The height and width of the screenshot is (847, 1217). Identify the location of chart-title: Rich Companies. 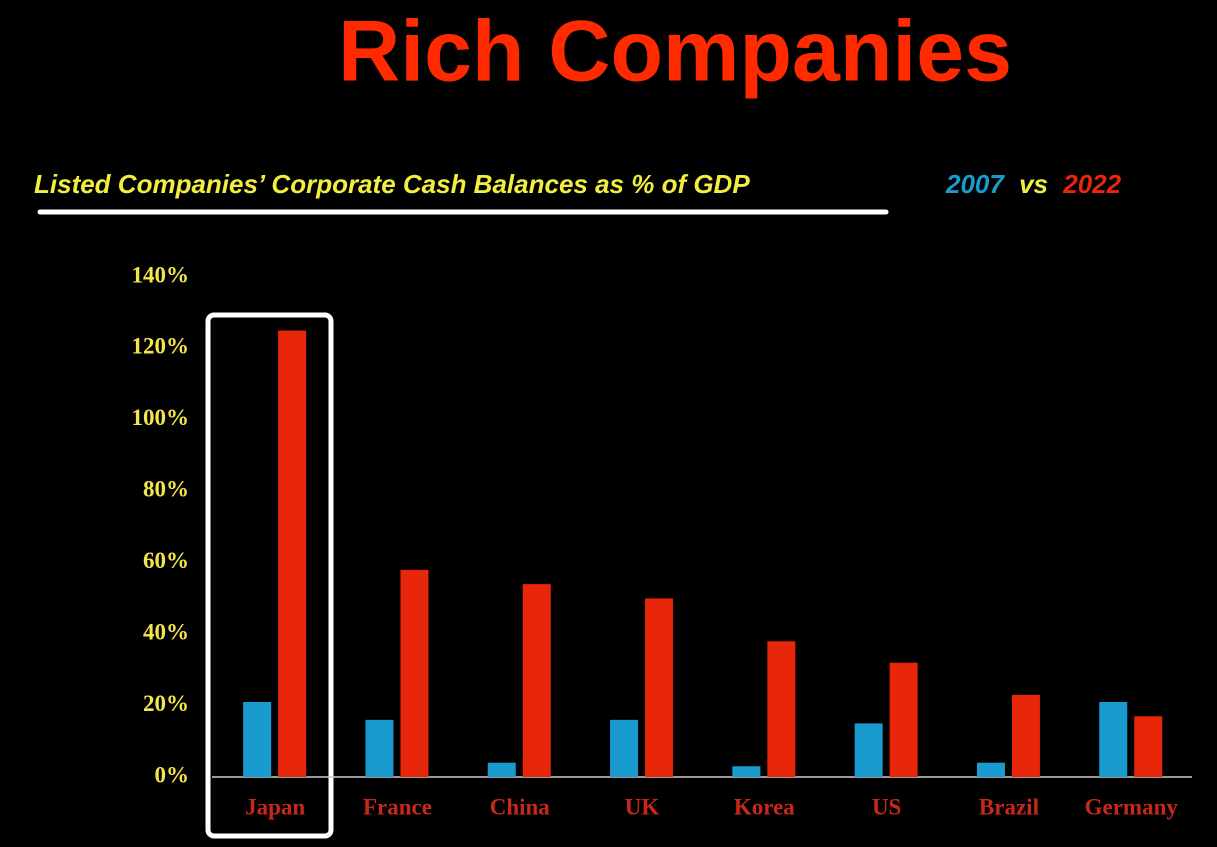
(675, 52).